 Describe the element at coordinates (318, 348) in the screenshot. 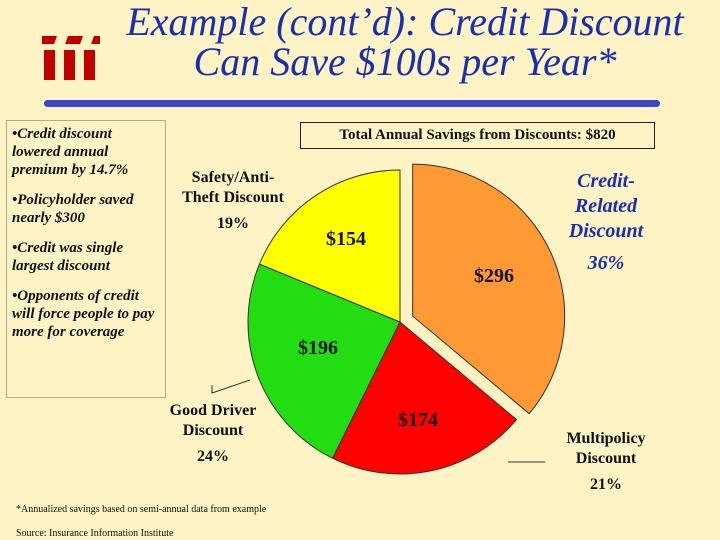

I see `value-label-good-driver-discount: $196` at that location.